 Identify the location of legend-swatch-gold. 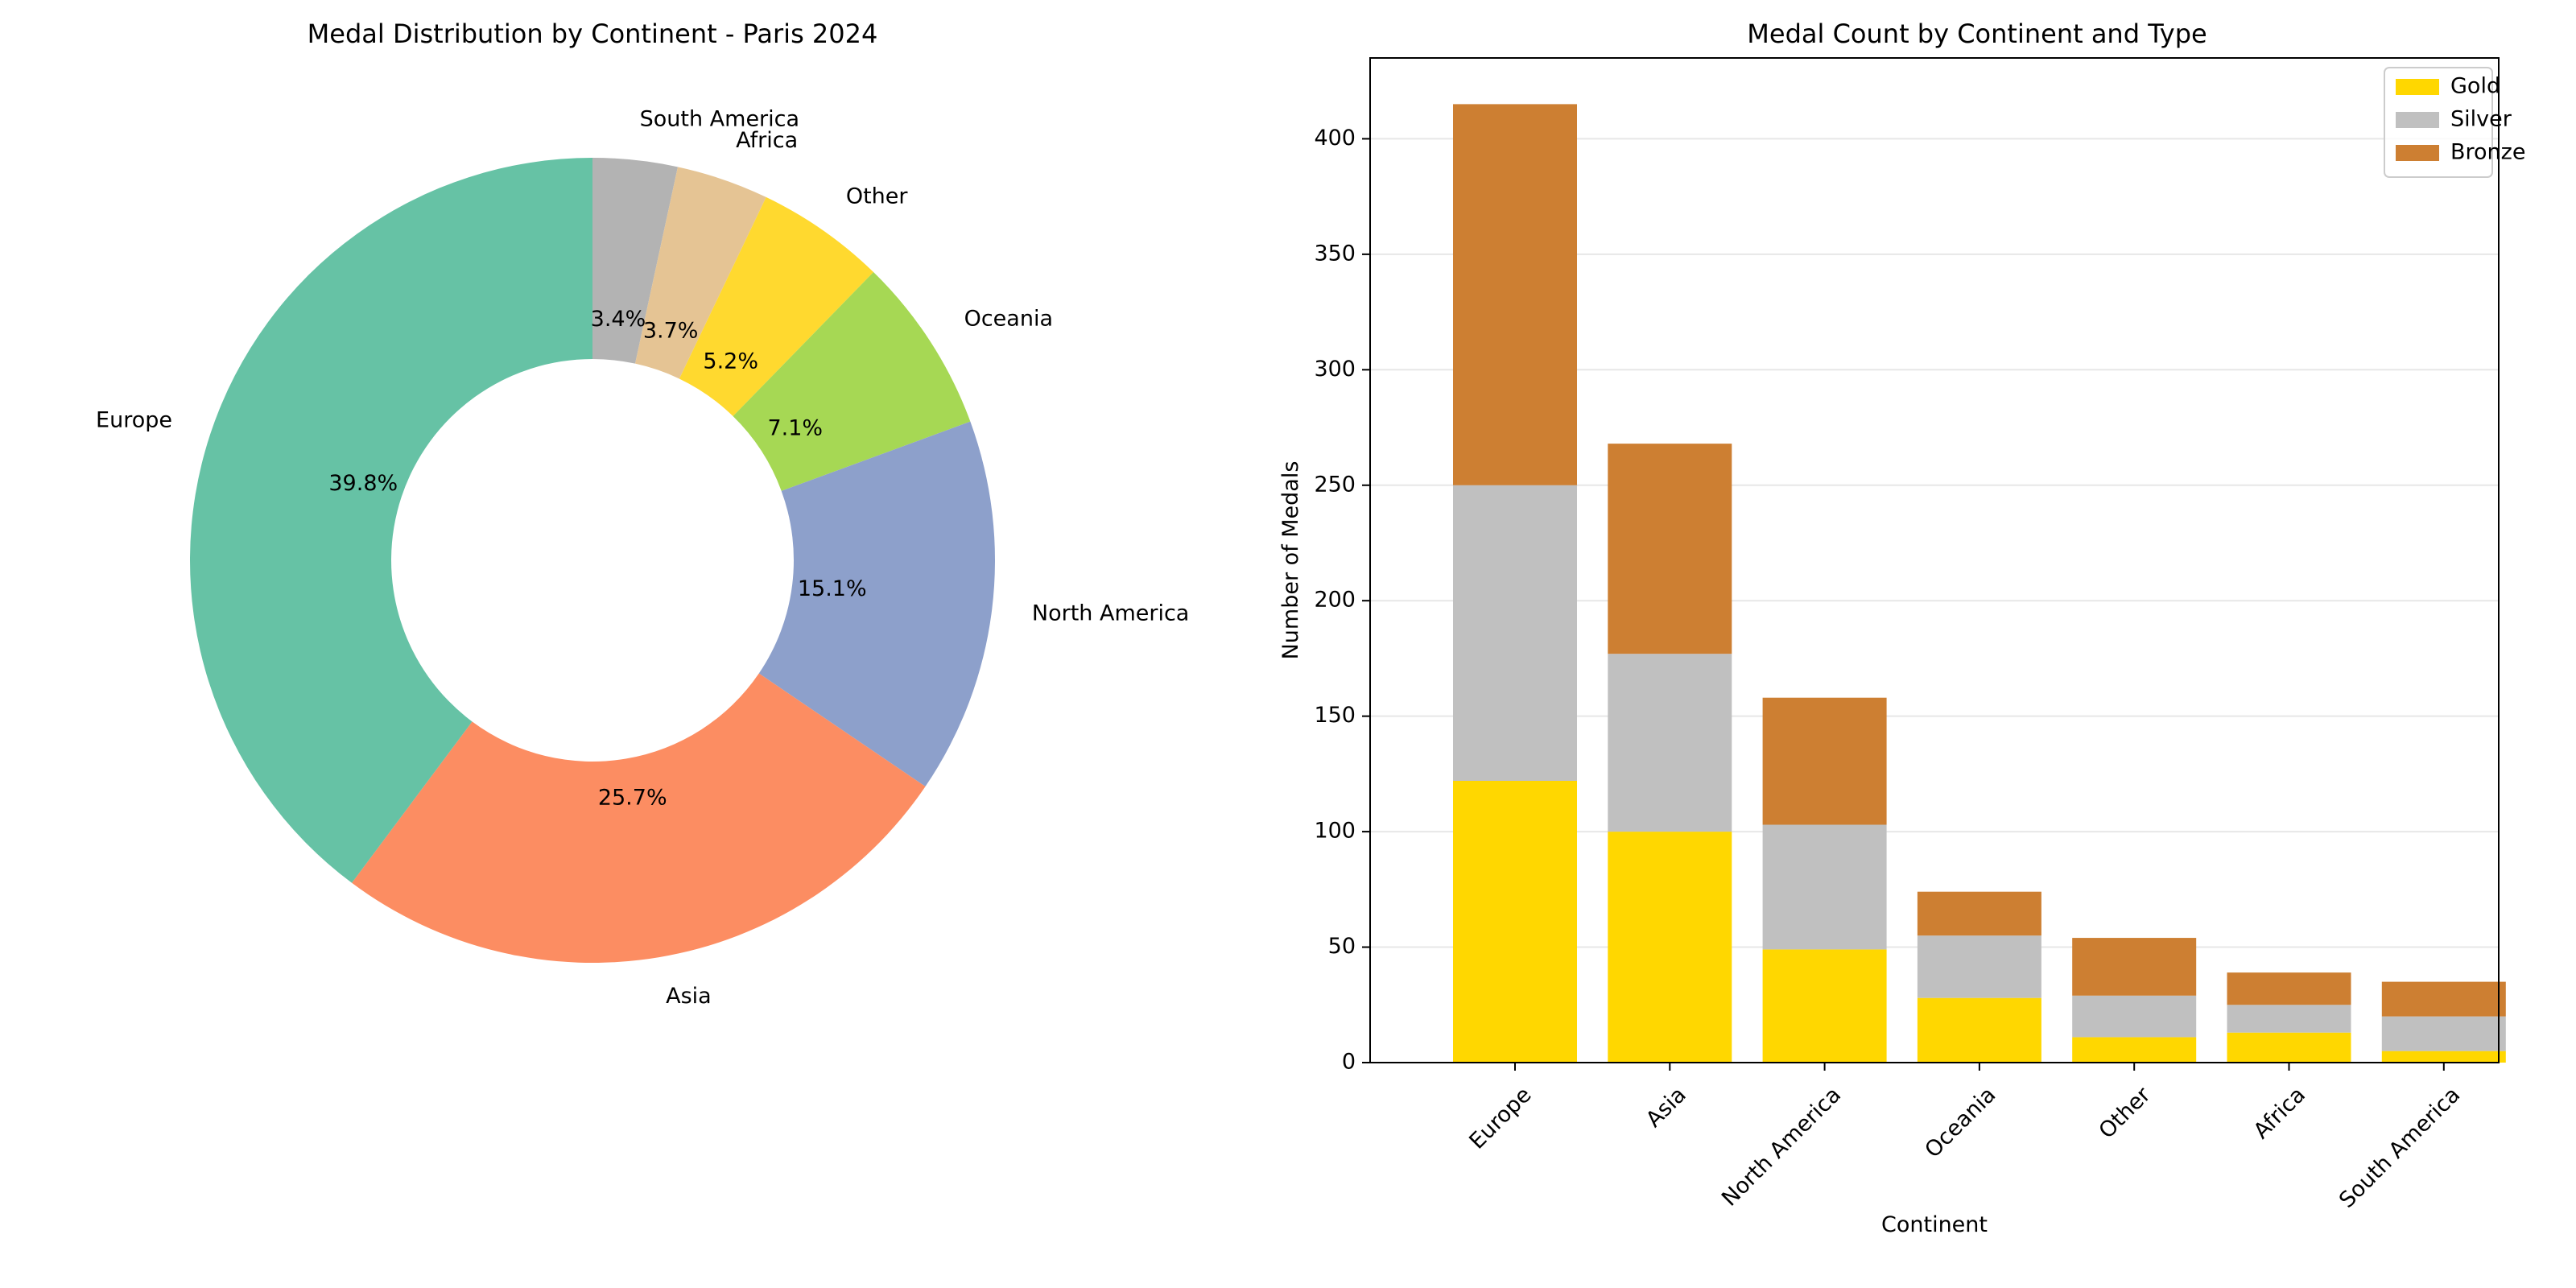
(2417, 87).